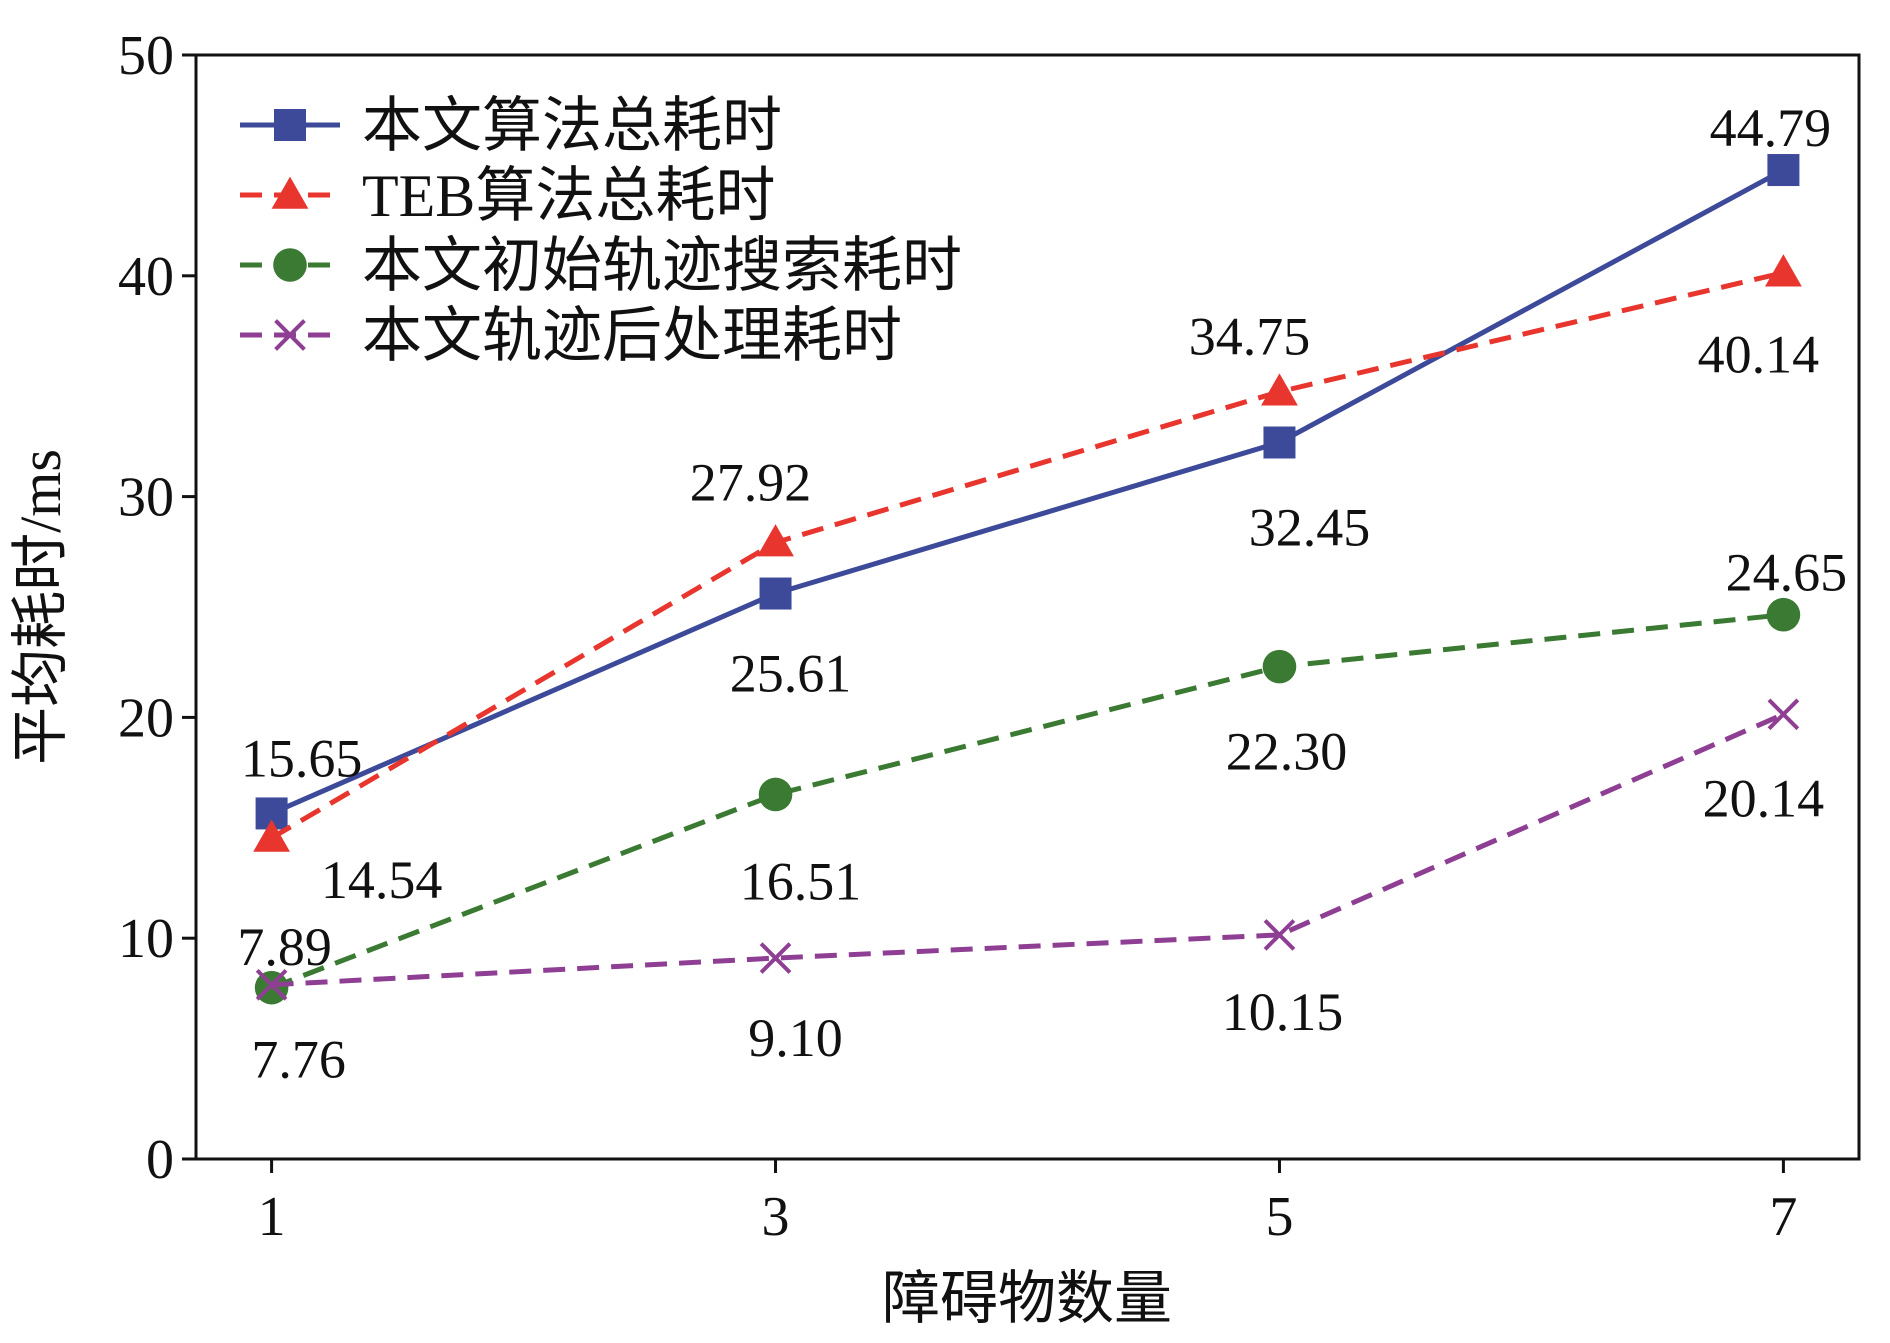  Describe the element at coordinates (146, 939) in the screenshot. I see `y-tick-label: 10` at that location.